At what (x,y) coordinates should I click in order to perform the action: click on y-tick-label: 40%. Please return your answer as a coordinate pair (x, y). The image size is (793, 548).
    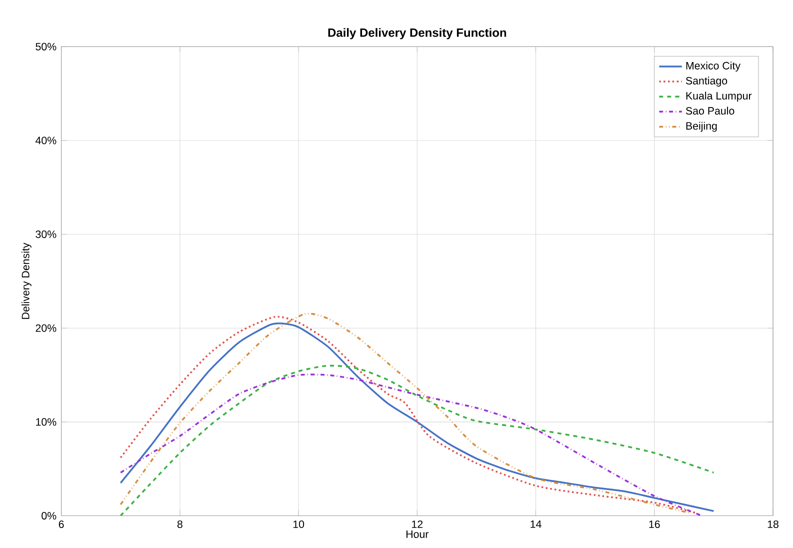
    Looking at the image, I should click on (46, 140).